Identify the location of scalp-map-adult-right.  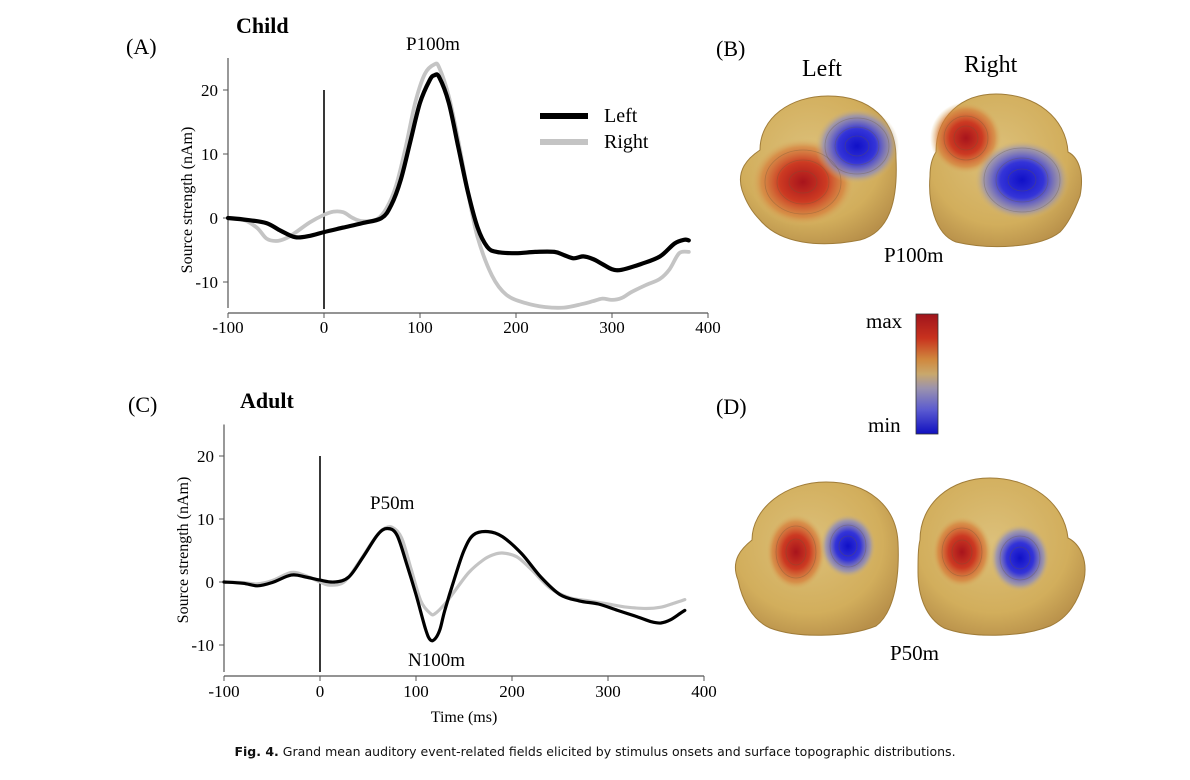
(1001, 556).